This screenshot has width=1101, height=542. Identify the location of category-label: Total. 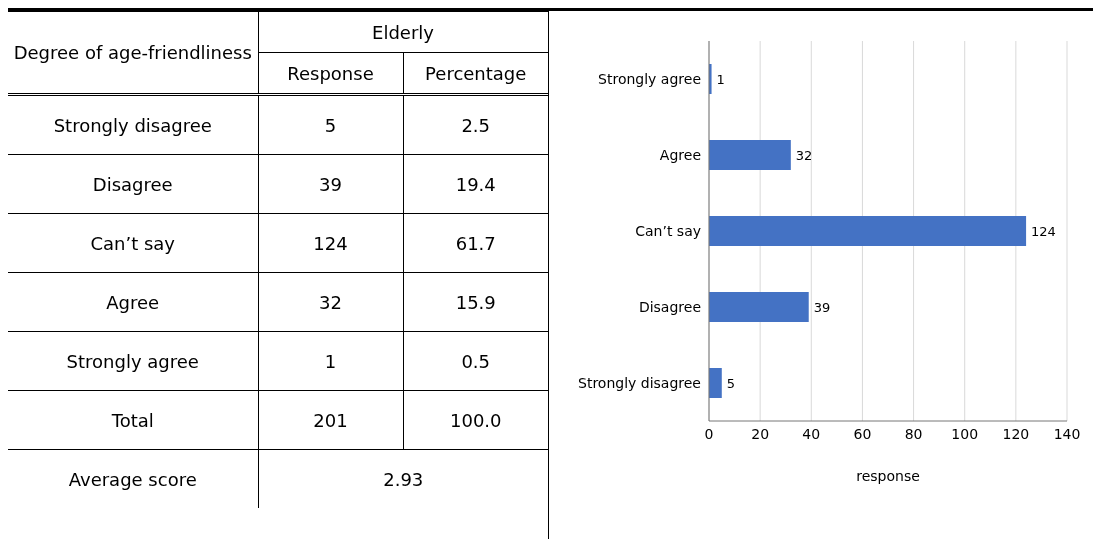
(133, 420).